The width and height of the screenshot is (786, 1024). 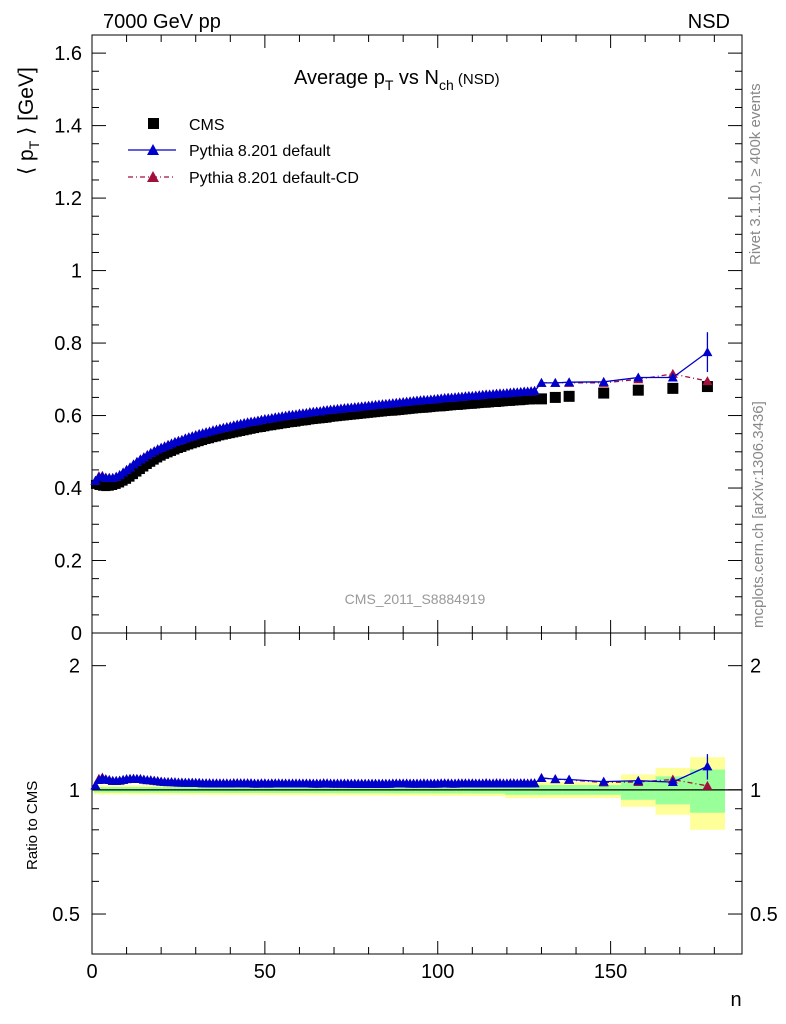 What do you see at coordinates (76, 634) in the screenshot?
I see `y-tick-label: 0` at bounding box center [76, 634].